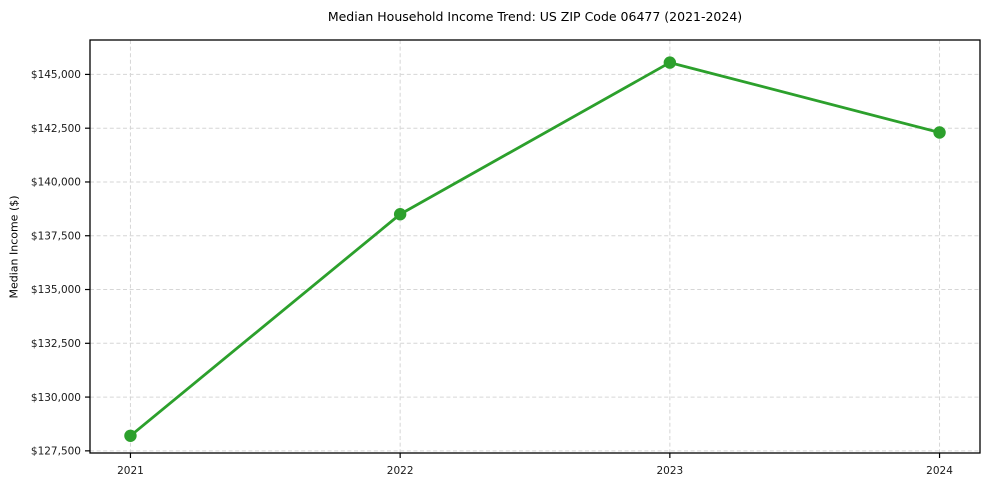 The image size is (989, 490). What do you see at coordinates (56, 398) in the screenshot?
I see `y-tick-label: $130,000` at bounding box center [56, 398].